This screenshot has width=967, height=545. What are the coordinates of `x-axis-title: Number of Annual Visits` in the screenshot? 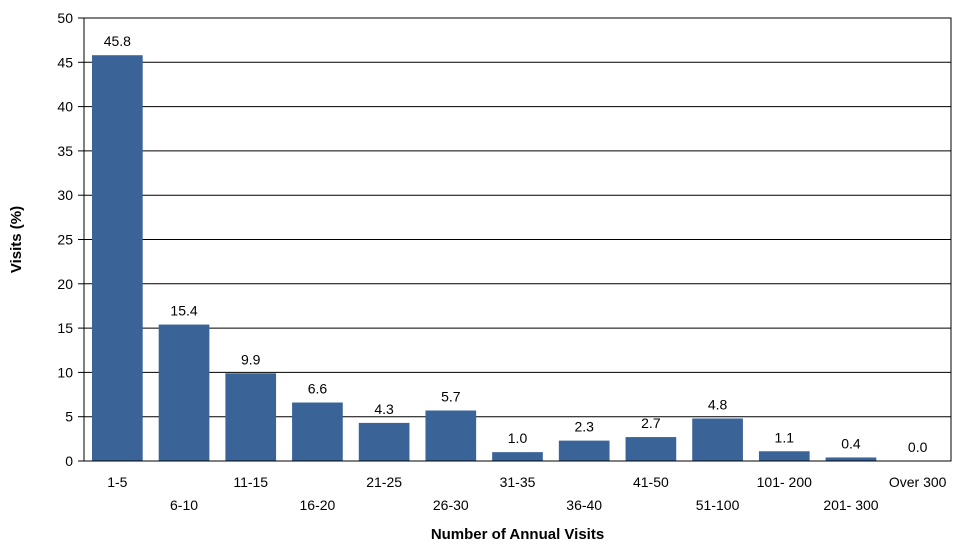 It's located at (517, 534).